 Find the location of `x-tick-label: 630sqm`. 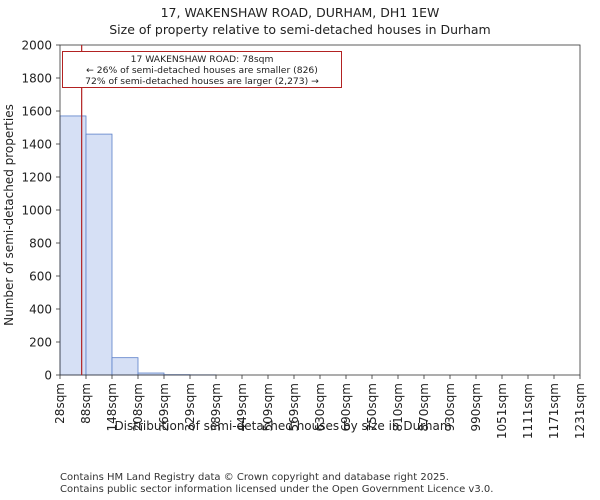

x-tick-label: 630sqm is located at coordinates (320, 407).